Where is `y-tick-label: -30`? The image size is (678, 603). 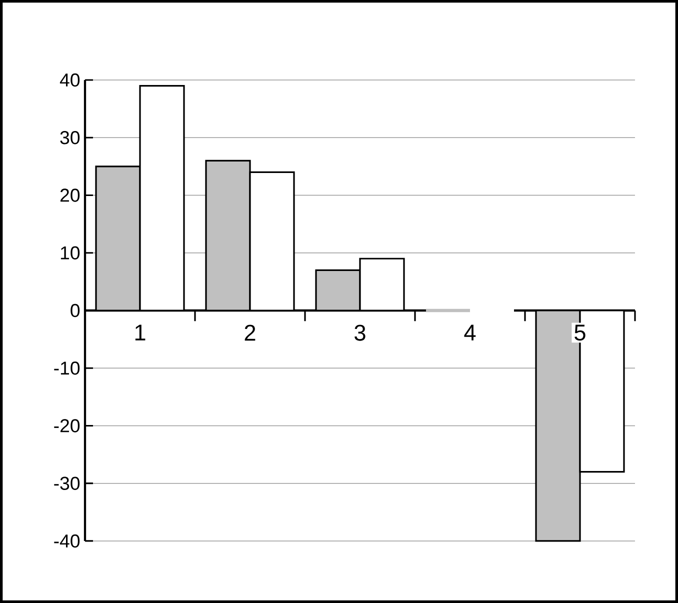 y-tick-label: -30 is located at coordinates (67, 483).